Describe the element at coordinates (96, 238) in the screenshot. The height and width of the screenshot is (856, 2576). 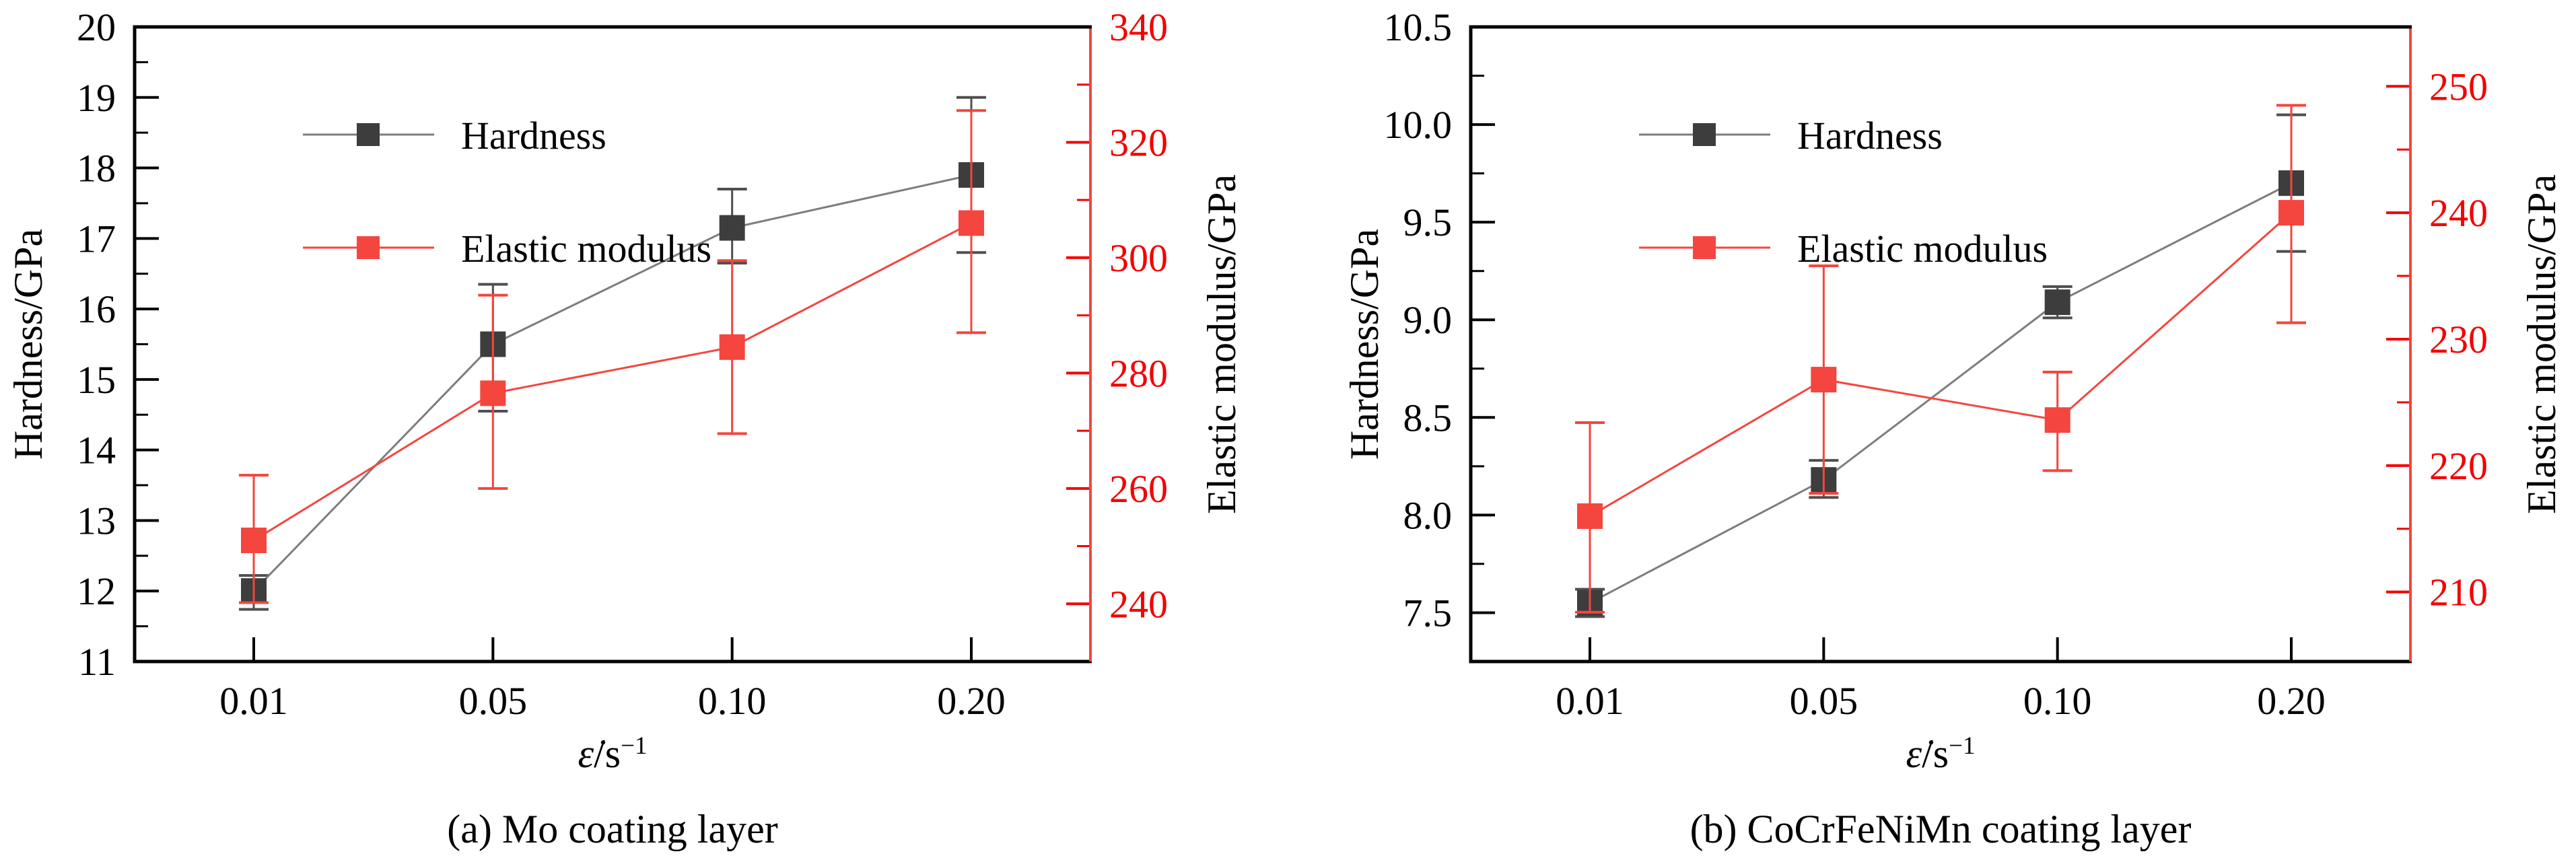
I see `y-axis-tick-label: 17` at that location.